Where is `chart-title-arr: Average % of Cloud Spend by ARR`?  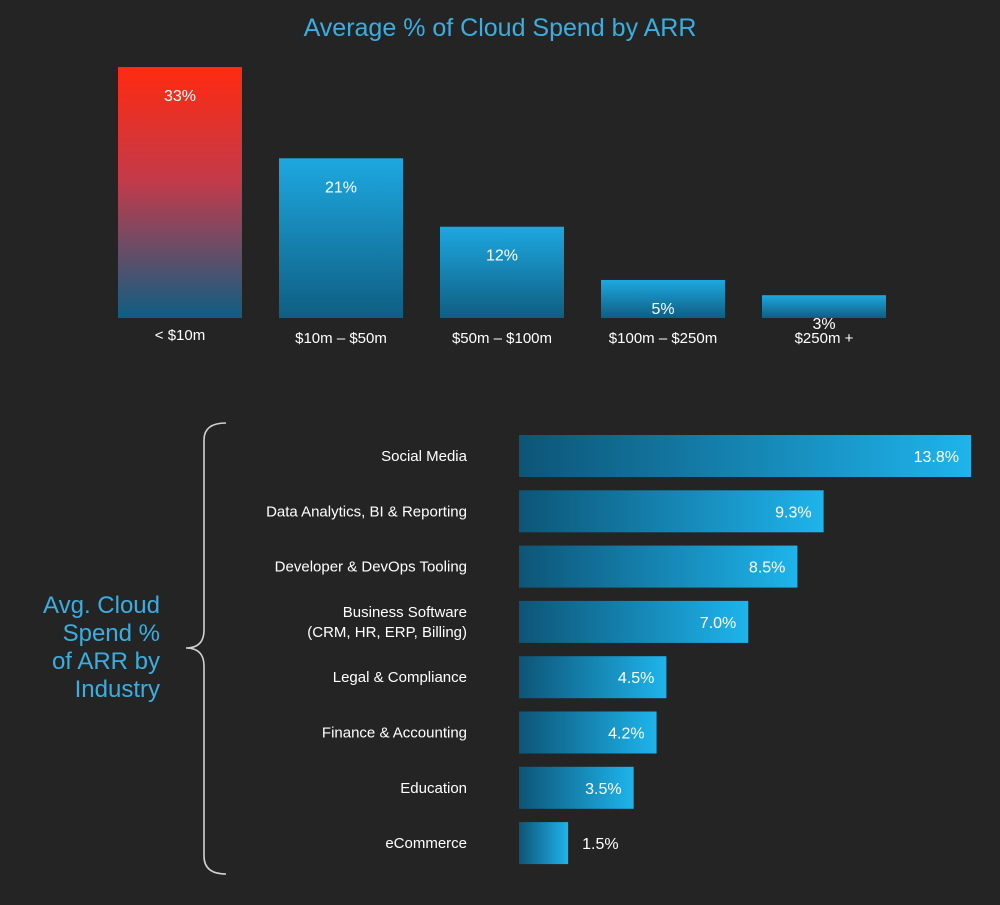 chart-title-arr: Average % of Cloud Spend by ARR is located at coordinates (500, 28).